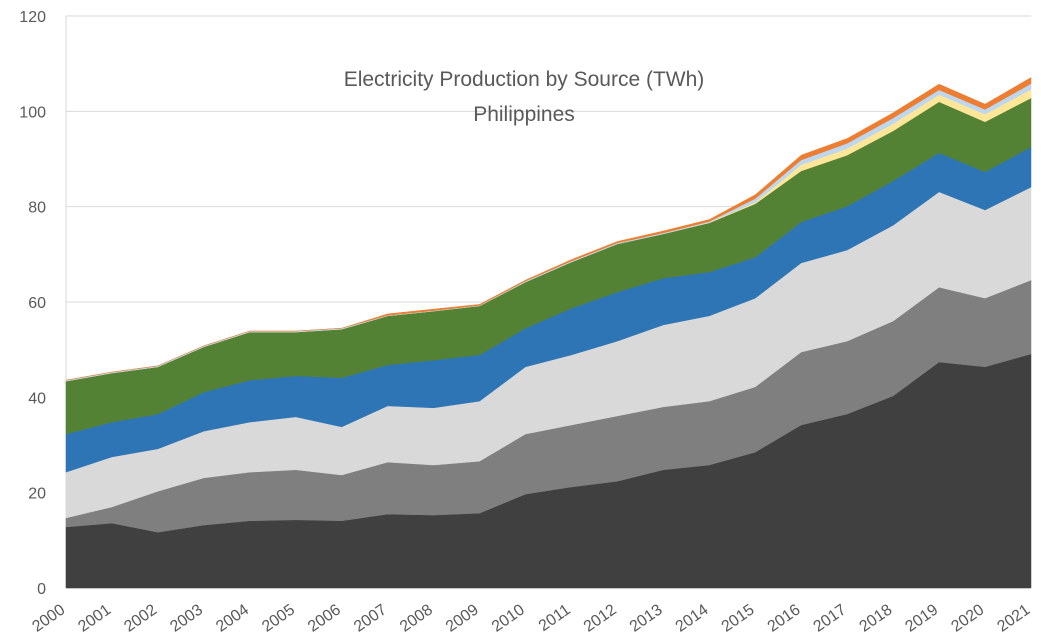 Image resolution: width=1041 pixels, height=640 pixels. Describe the element at coordinates (324, 618) in the screenshot. I see `x-tick-label: 2006` at that location.